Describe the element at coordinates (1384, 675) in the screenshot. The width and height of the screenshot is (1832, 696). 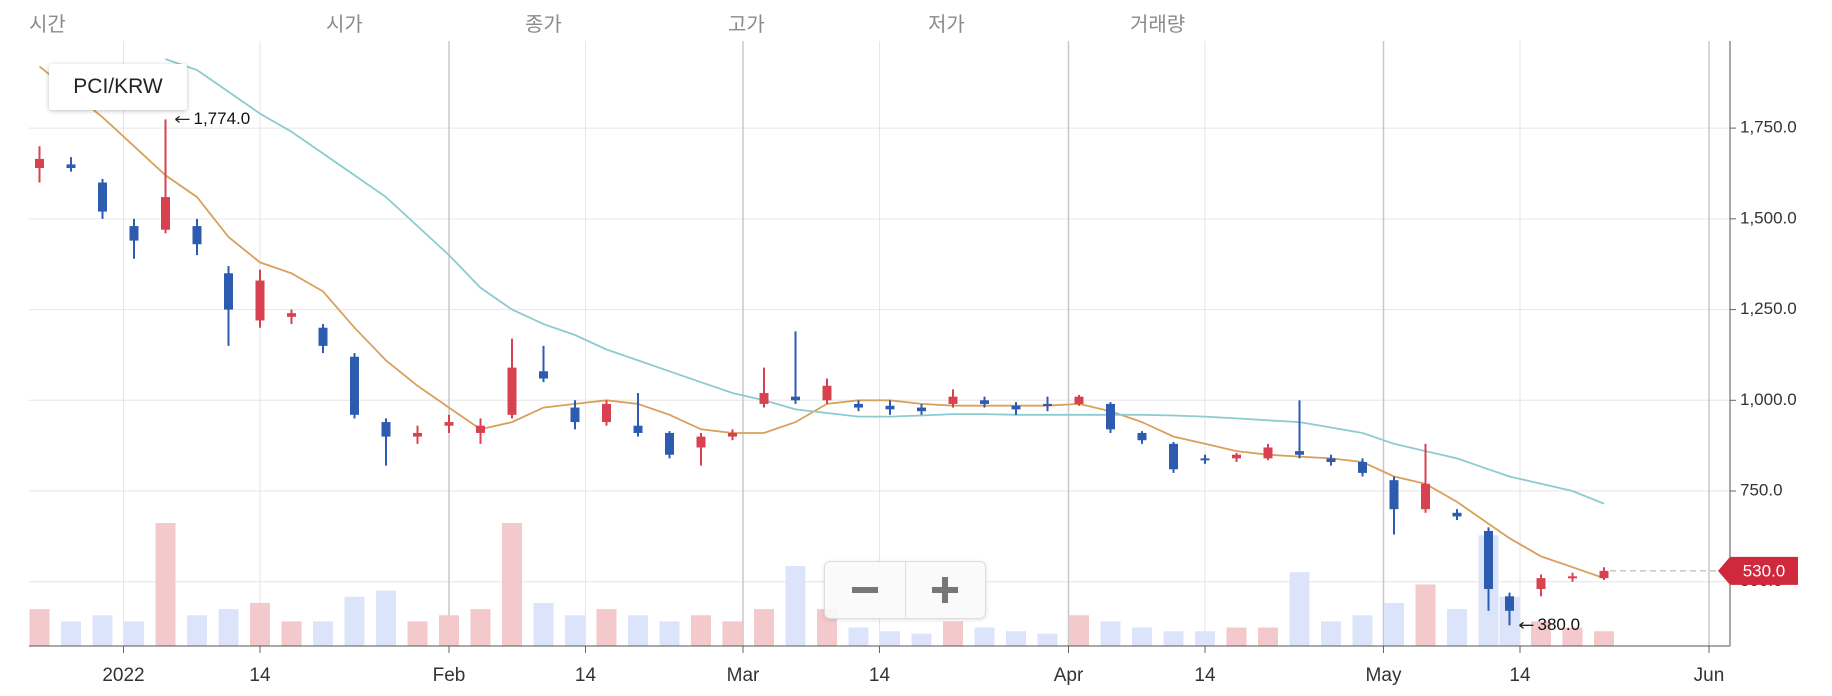
I see `x-tick-label: May` at that location.